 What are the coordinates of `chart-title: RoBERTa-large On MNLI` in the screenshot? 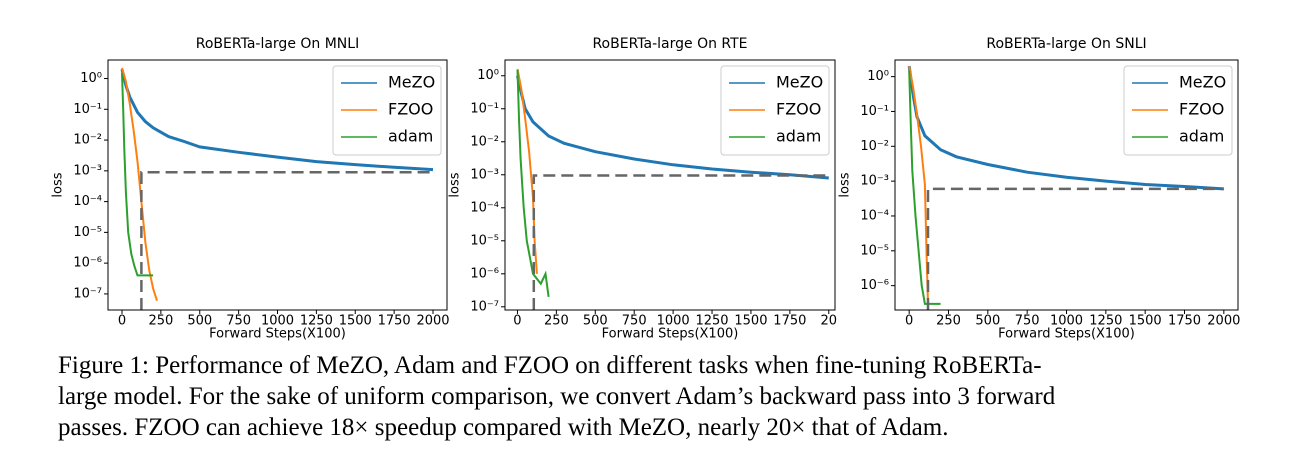 It's located at (277, 44).